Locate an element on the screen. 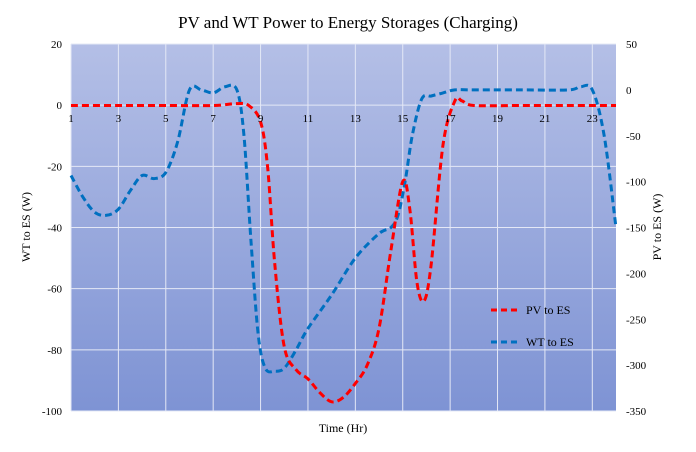 This screenshot has height=452, width=696. y-left-tick-label: -80 is located at coordinates (54, 351).